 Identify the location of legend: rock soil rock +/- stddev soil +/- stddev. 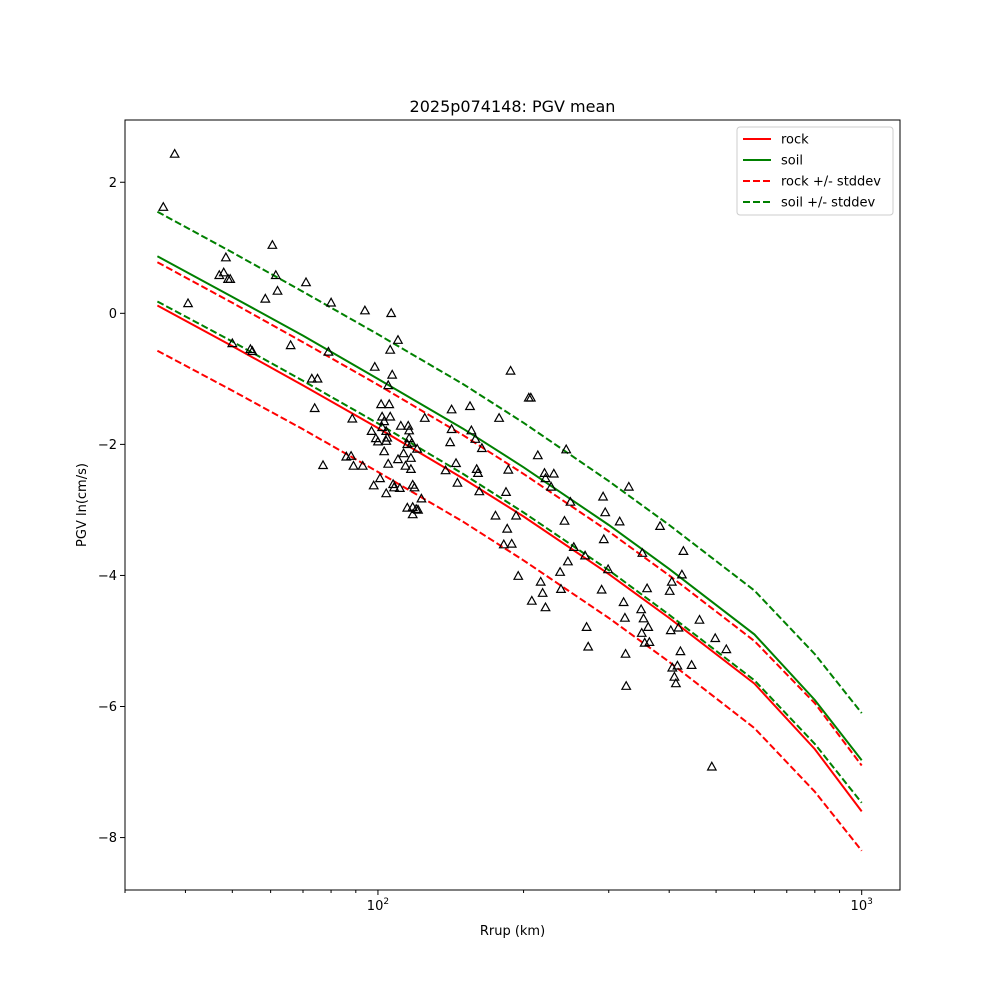
(815, 171).